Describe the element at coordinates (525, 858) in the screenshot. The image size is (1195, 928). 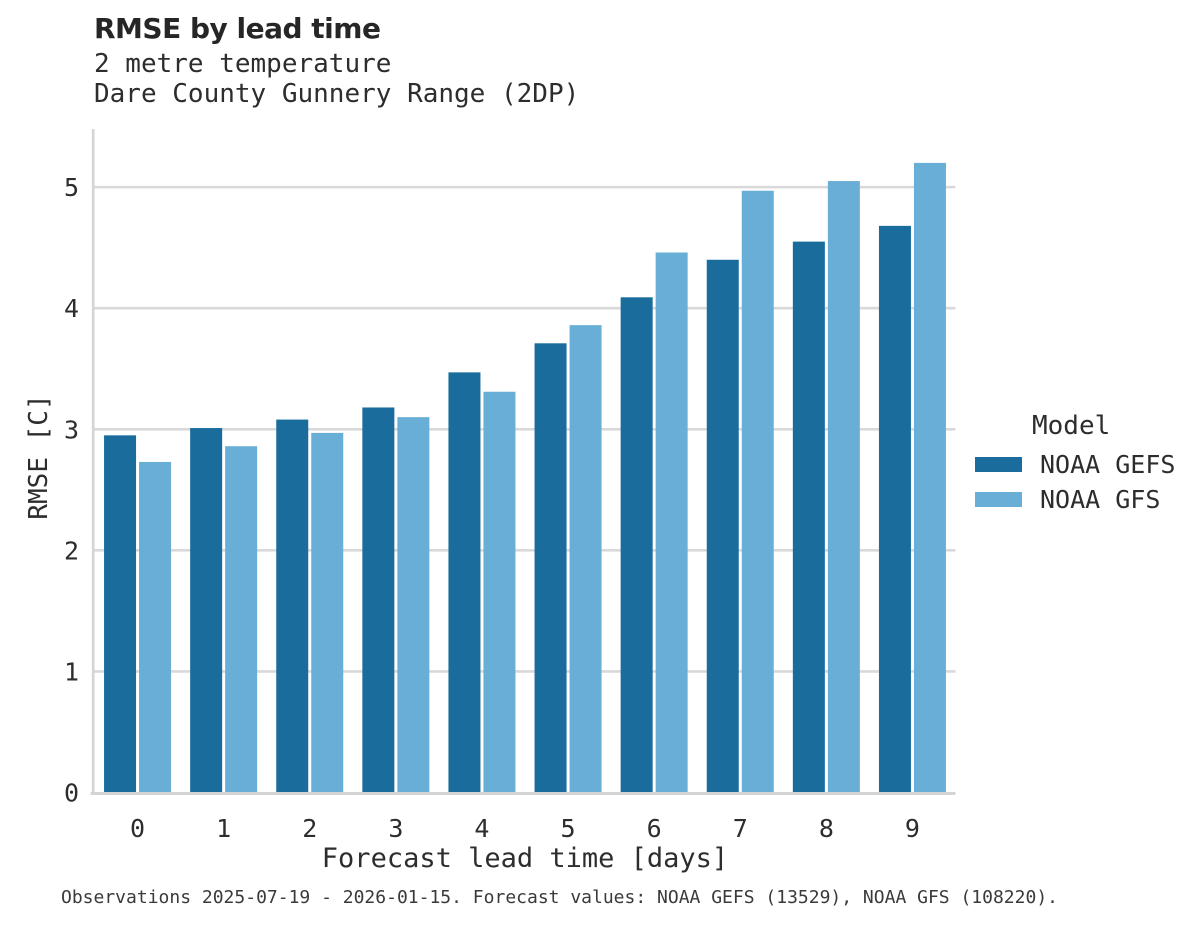
I see `x-axis-label: Forecast lead time [days]` at that location.